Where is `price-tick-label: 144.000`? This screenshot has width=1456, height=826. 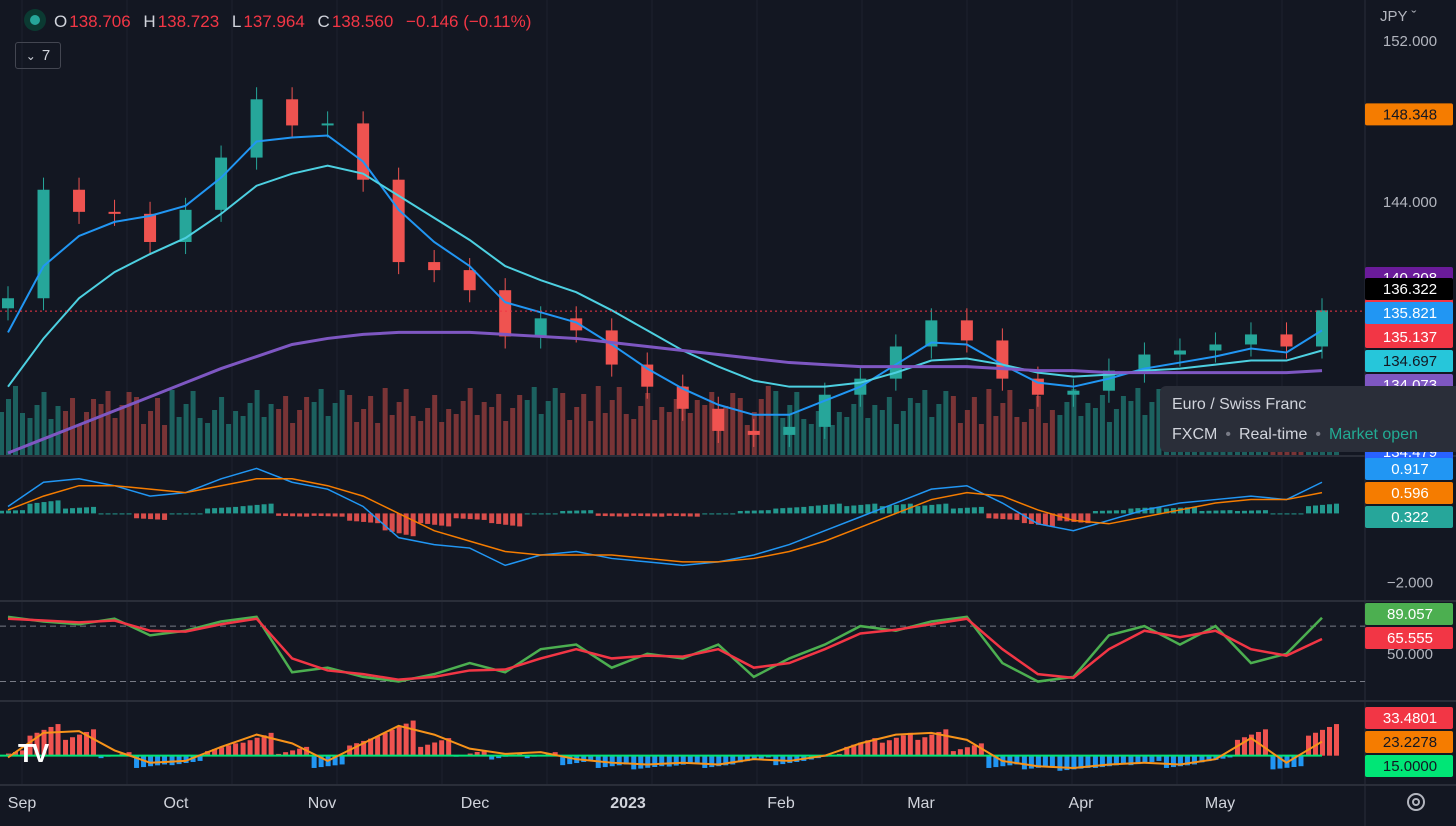 price-tick-label: 144.000 is located at coordinates (1410, 202).